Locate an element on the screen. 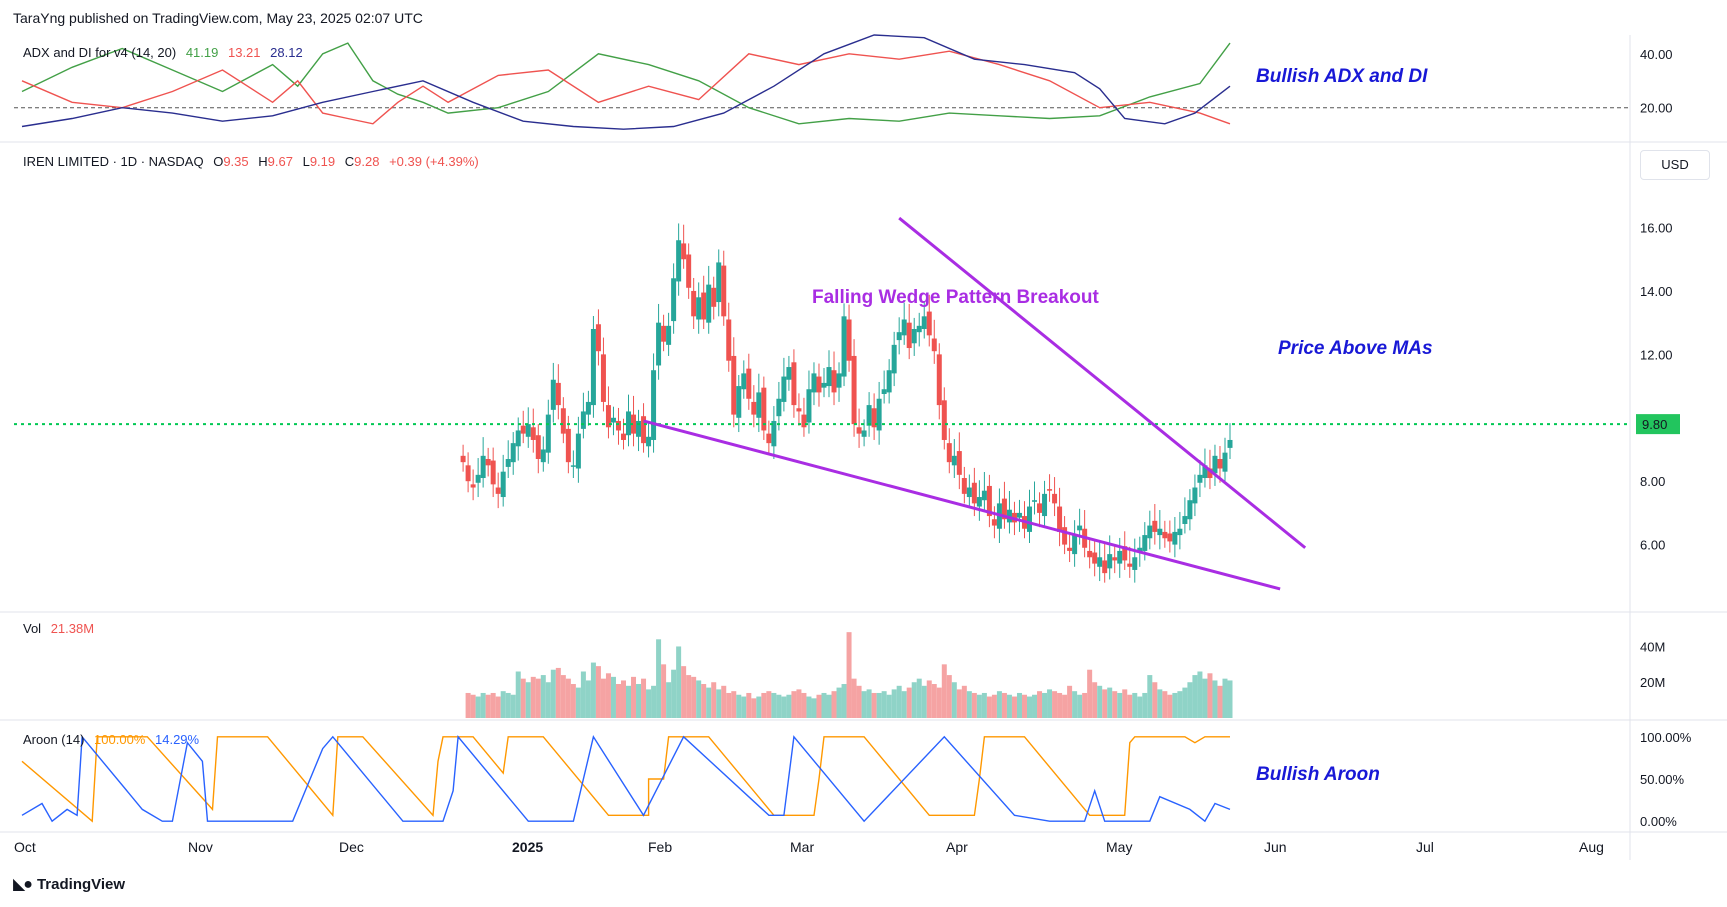  x-tick-label: Dec is located at coordinates (351, 847).